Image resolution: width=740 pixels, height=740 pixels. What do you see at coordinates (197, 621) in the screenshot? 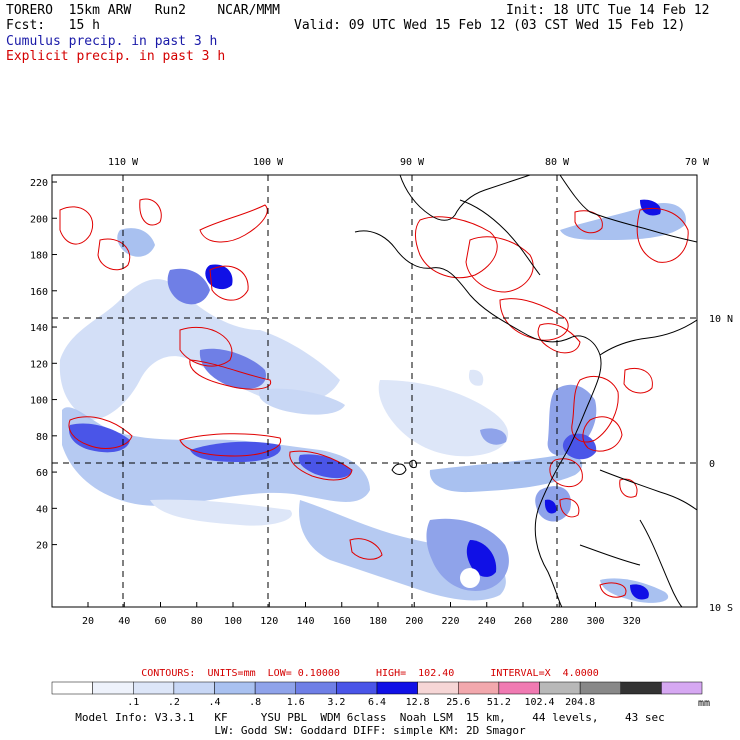
I see `x-tick-label: 80` at bounding box center [197, 621].